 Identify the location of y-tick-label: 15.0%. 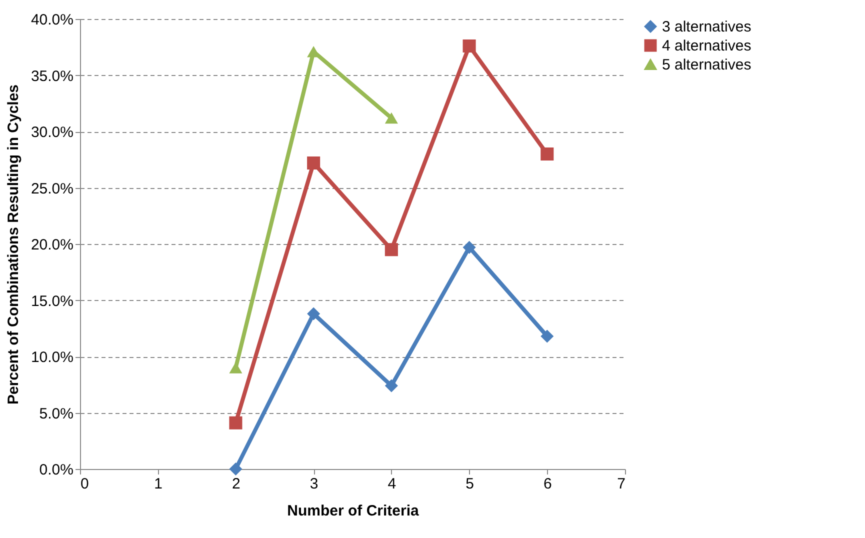
(52, 301).